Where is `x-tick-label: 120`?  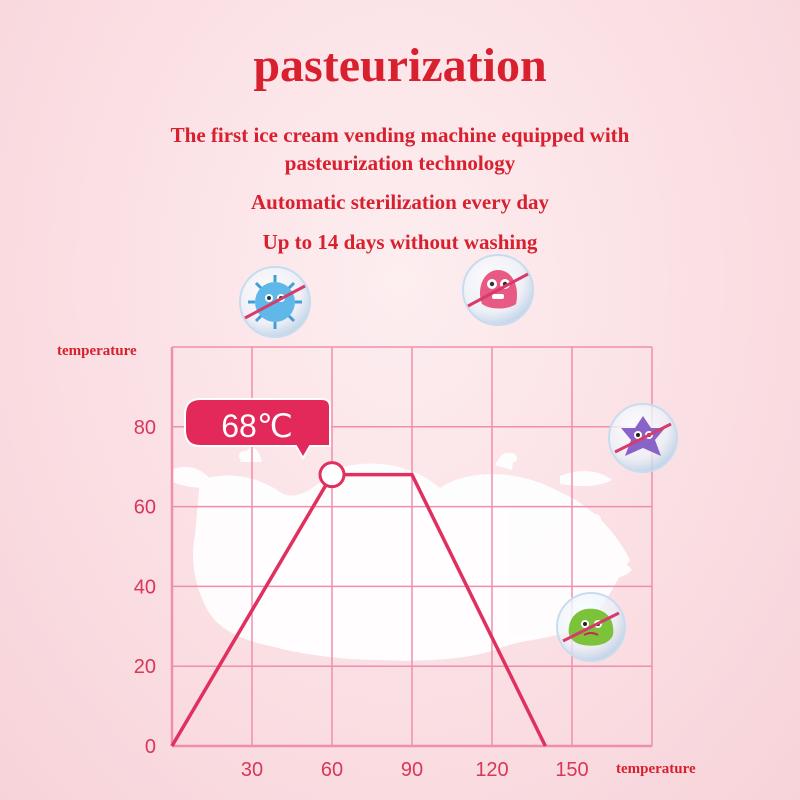
x-tick-label: 120 is located at coordinates (491, 770).